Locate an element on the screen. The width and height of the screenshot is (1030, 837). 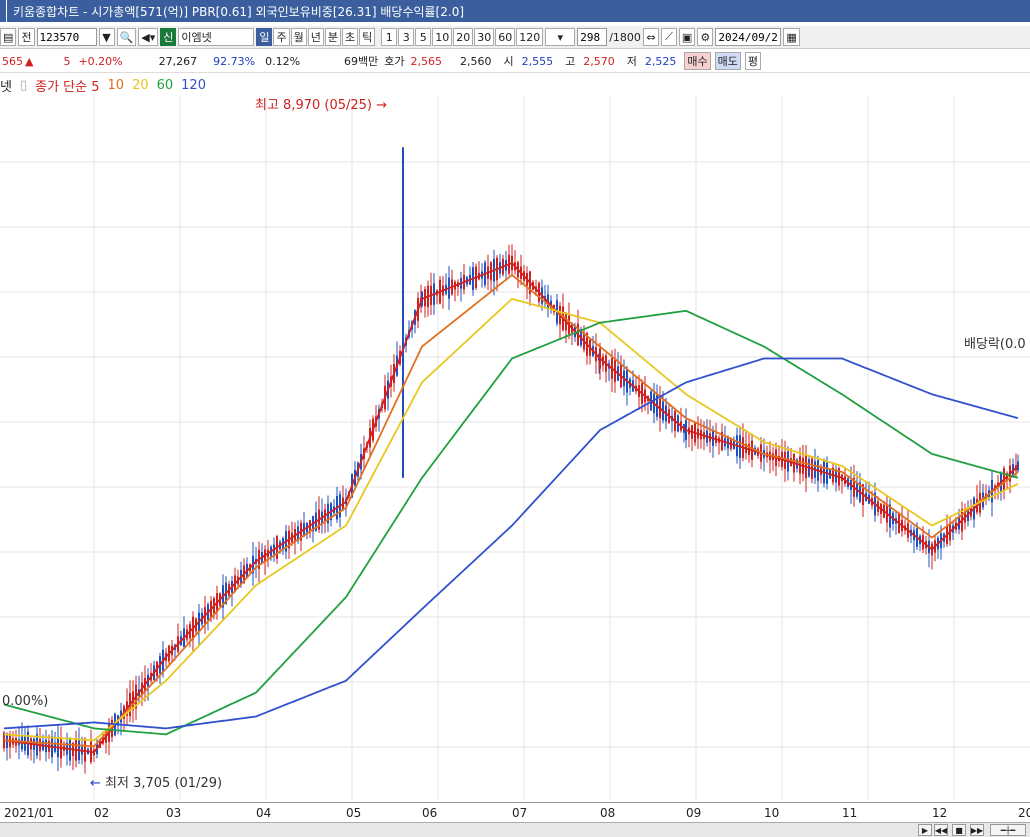
period-tab: 일 is located at coordinates (264, 37).